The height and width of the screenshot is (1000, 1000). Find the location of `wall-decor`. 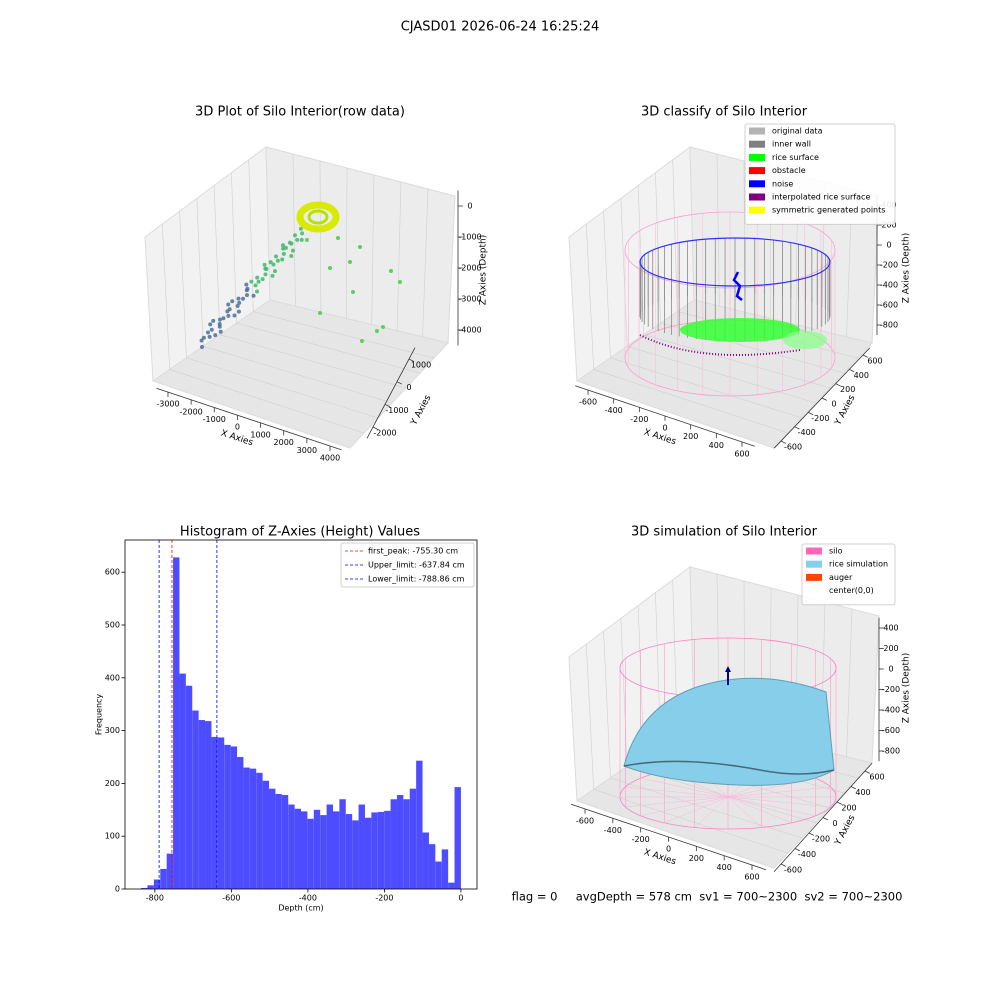

wall-decor is located at coordinates (735, 262).